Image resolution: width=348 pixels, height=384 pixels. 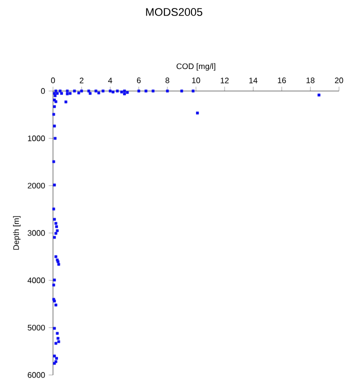 I want to click on x-tick-label: 10, so click(x=196, y=81).